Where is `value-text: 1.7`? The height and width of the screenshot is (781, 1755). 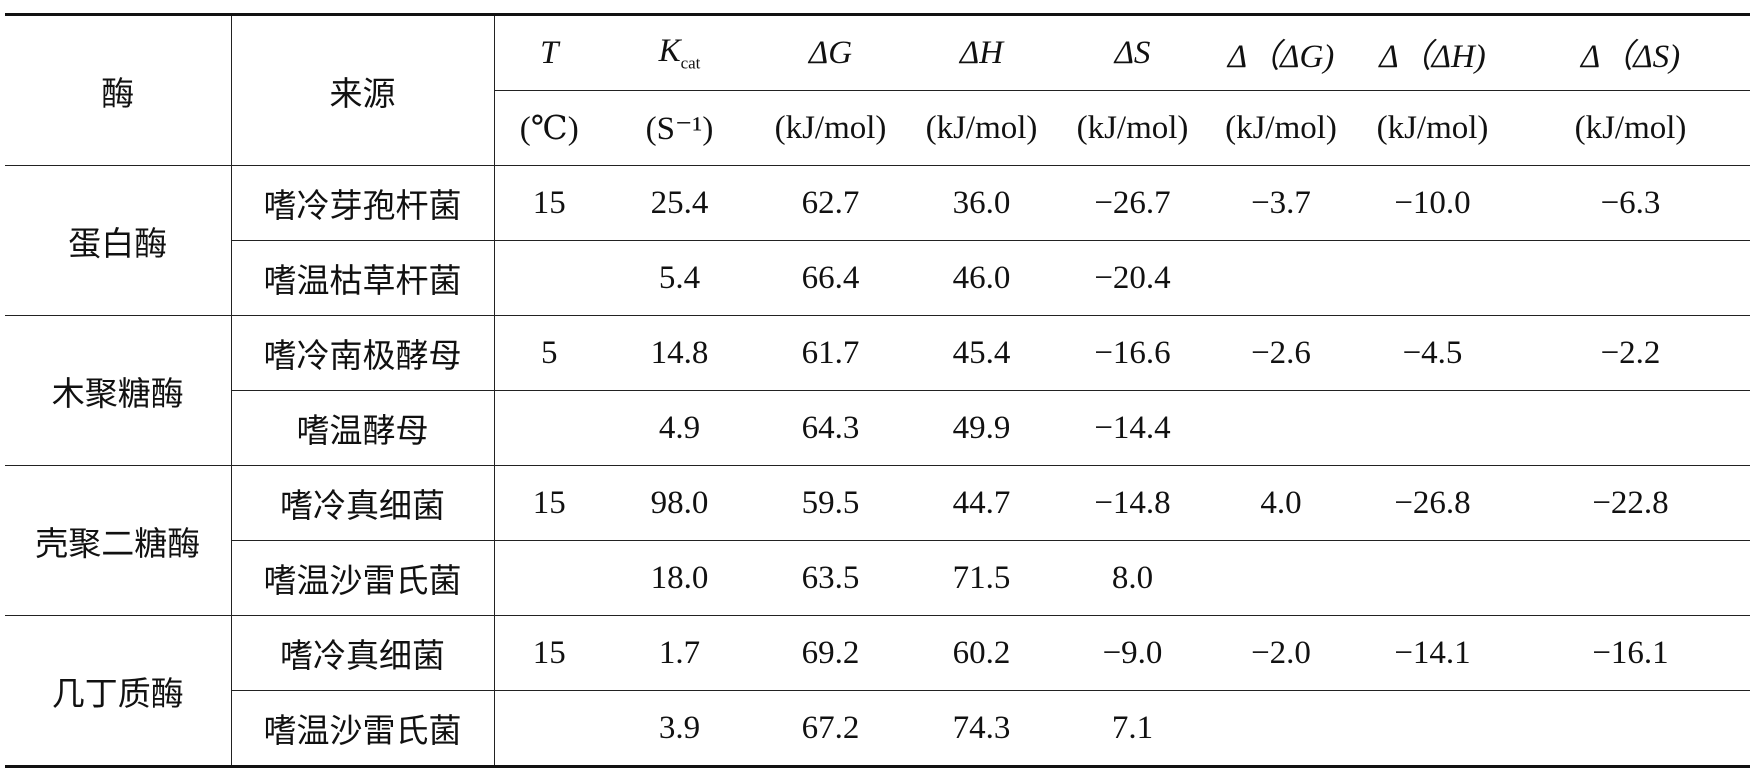
value-text: 1.7 is located at coordinates (679, 652).